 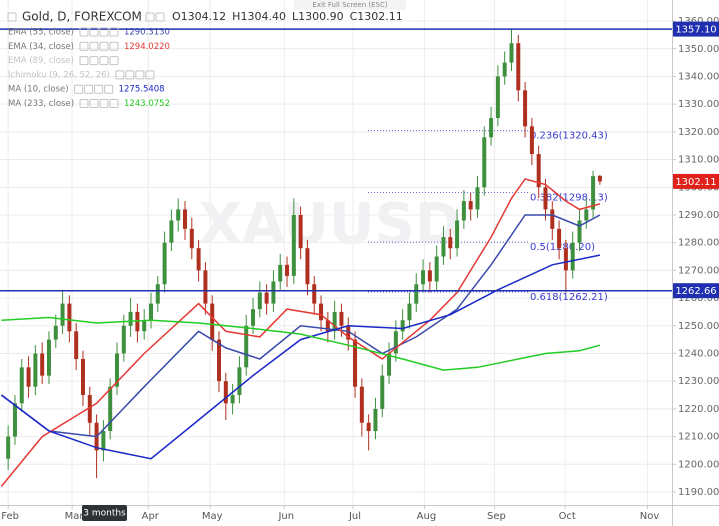 I want to click on y-tick-label: 1200.00, so click(x=698, y=464).